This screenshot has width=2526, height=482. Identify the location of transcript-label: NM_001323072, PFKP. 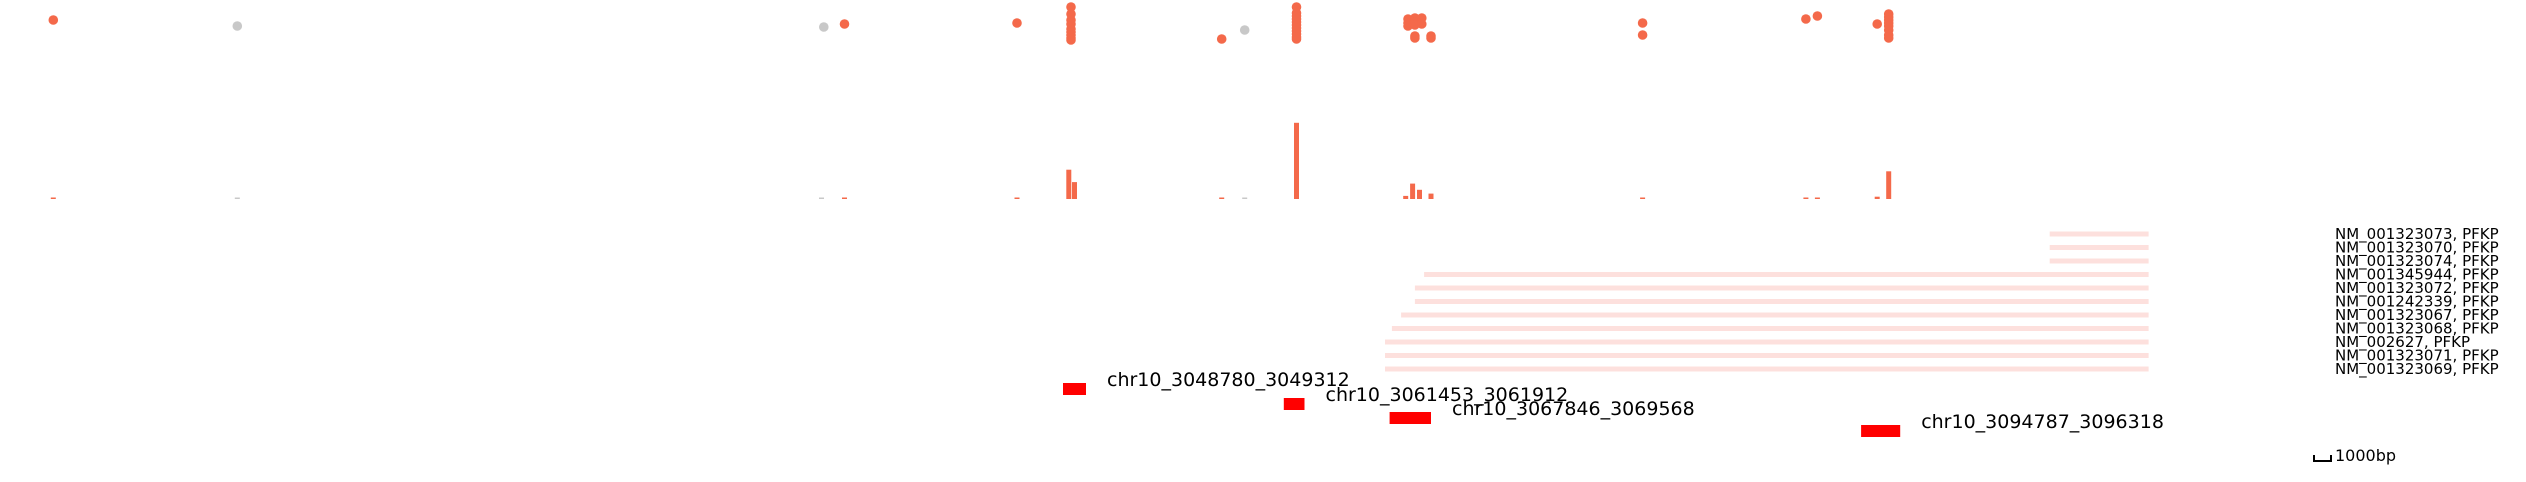
(2417, 288).